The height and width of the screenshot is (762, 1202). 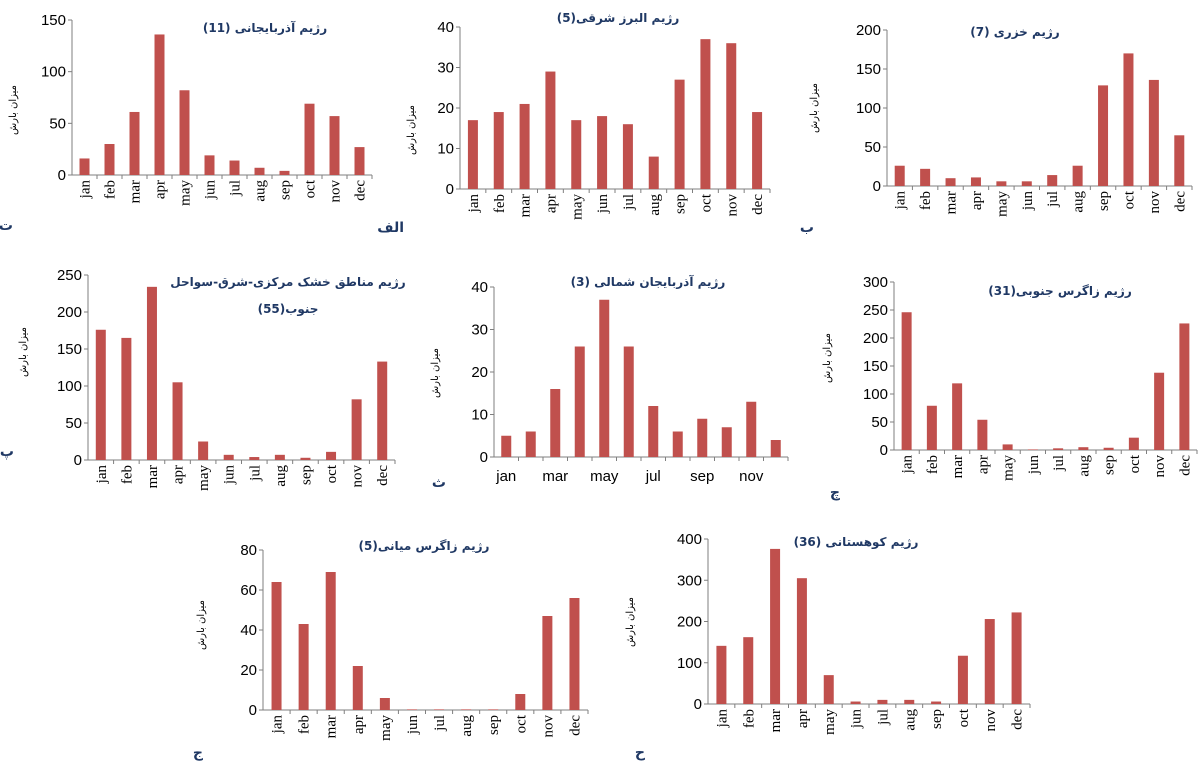 I want to click on y-tick-label: 10, so click(x=445, y=149).